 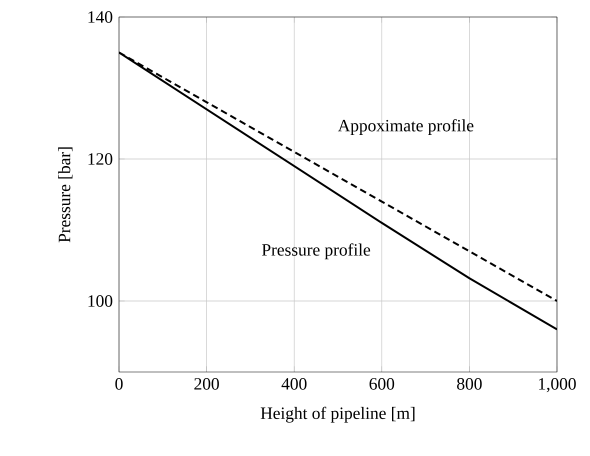 What do you see at coordinates (557, 385) in the screenshot?
I see `x-tick-label: 1,000` at bounding box center [557, 385].